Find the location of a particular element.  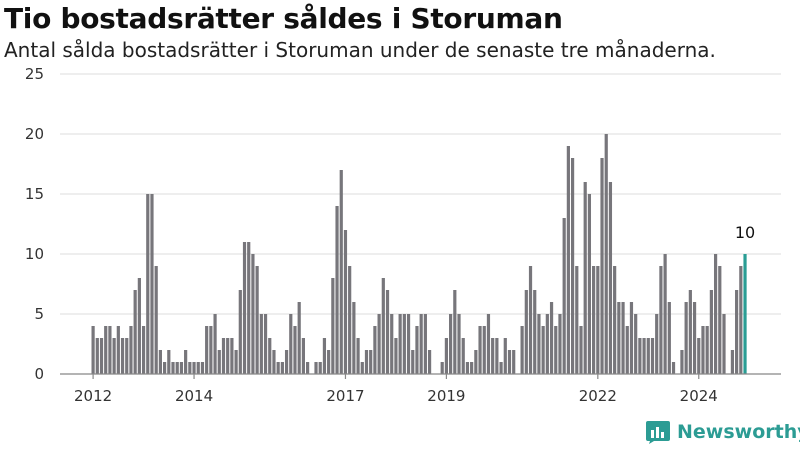

x-tick-label: 2024 is located at coordinates (699, 396).